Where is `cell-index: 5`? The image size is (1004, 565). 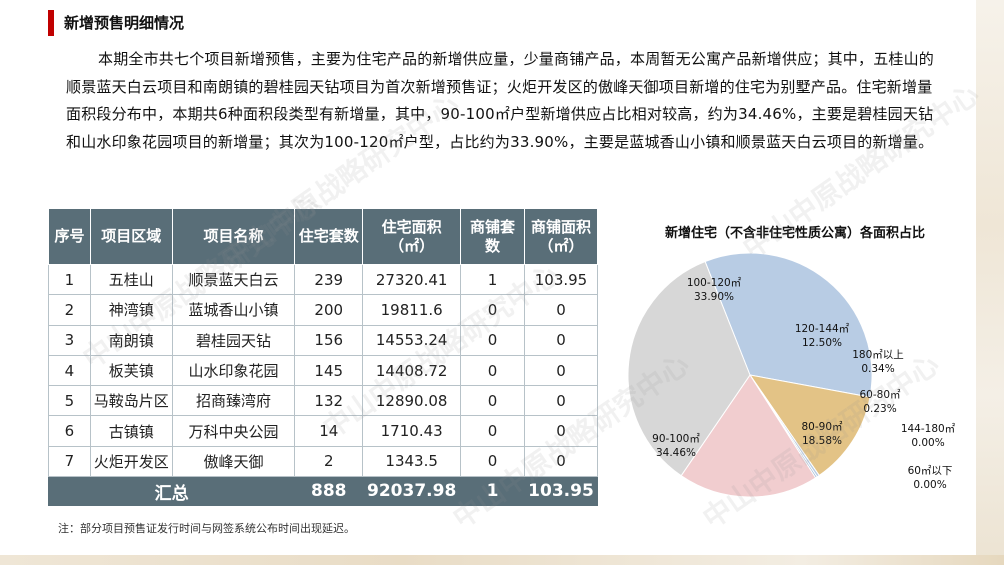
cell-index: 5 is located at coordinates (69, 401).